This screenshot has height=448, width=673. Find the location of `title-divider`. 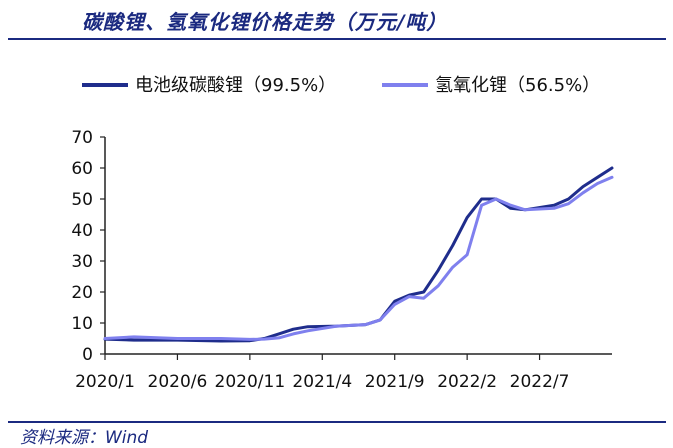

title-divider is located at coordinates (337, 39).